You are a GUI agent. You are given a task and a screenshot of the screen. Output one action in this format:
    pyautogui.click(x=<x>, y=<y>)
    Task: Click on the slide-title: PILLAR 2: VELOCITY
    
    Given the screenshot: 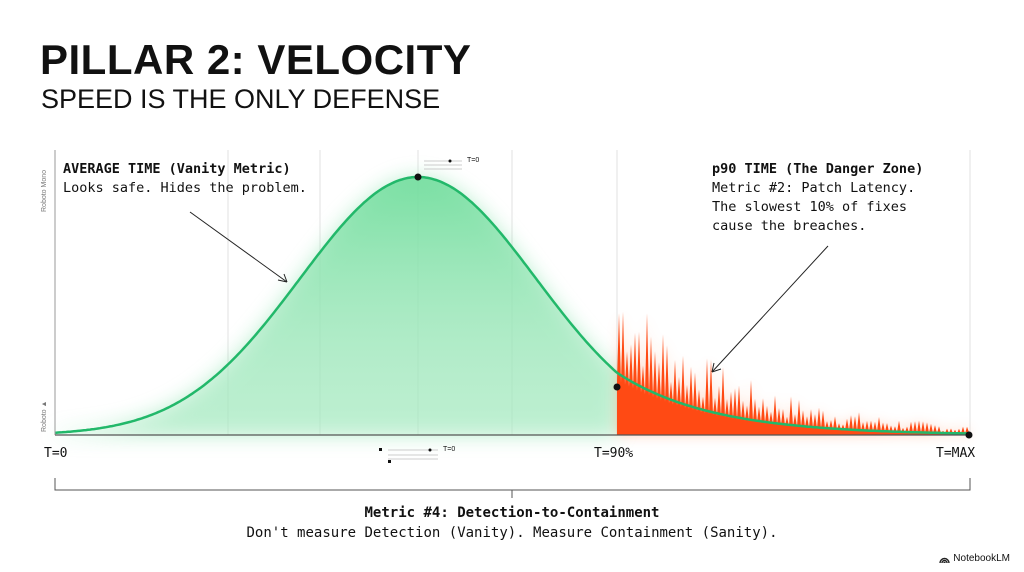 What is the action you would take?
    pyautogui.click(x=256, y=59)
    